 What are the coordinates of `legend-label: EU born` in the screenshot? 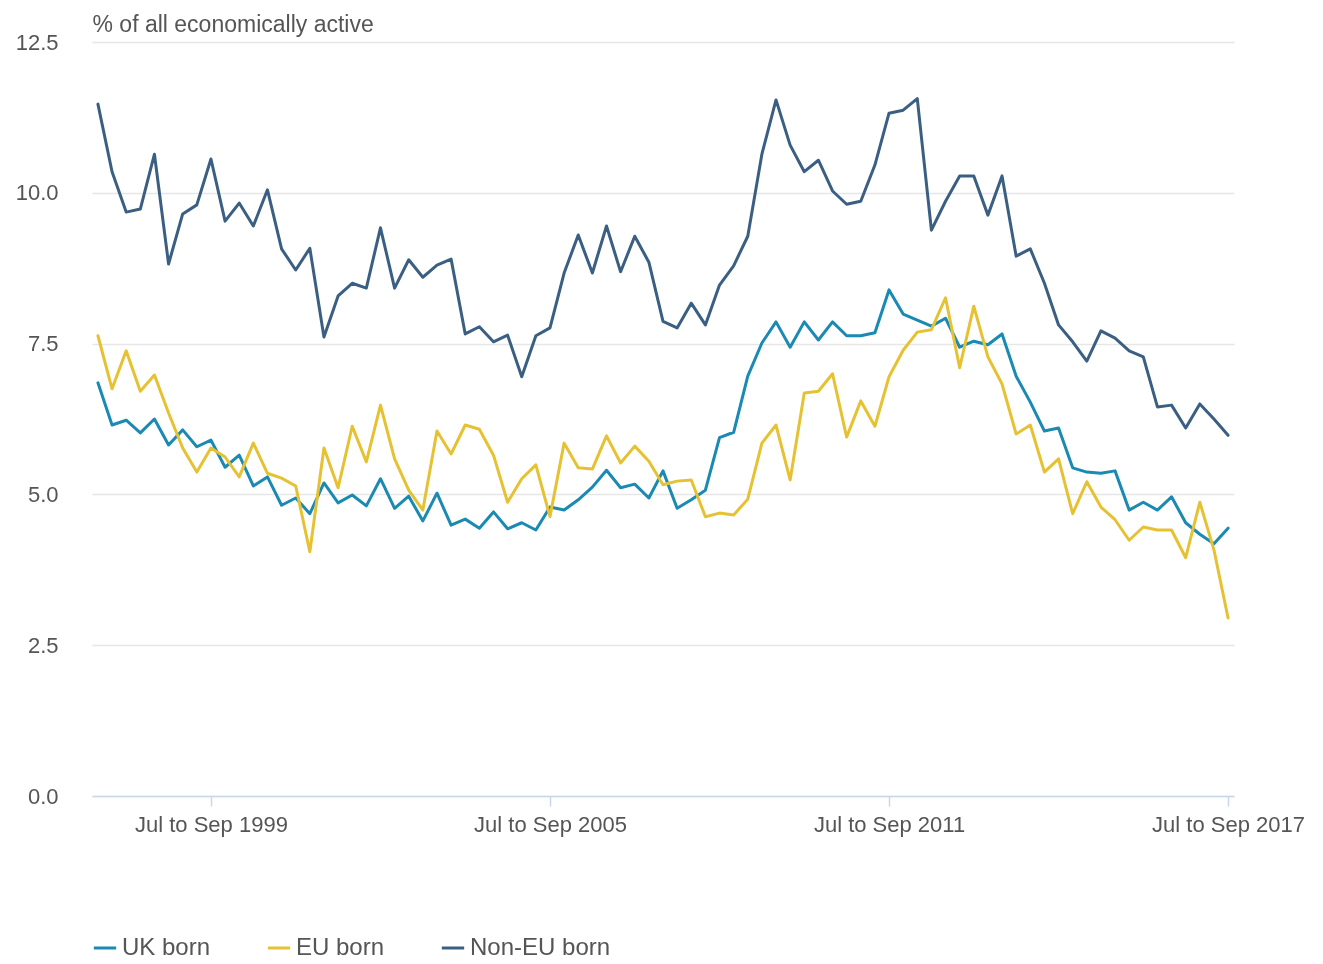 It's located at (340, 946).